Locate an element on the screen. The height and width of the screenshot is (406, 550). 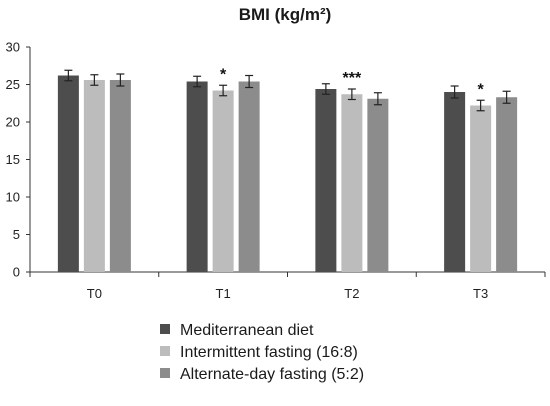
y-tick-label: 20 is located at coordinates (13, 122).